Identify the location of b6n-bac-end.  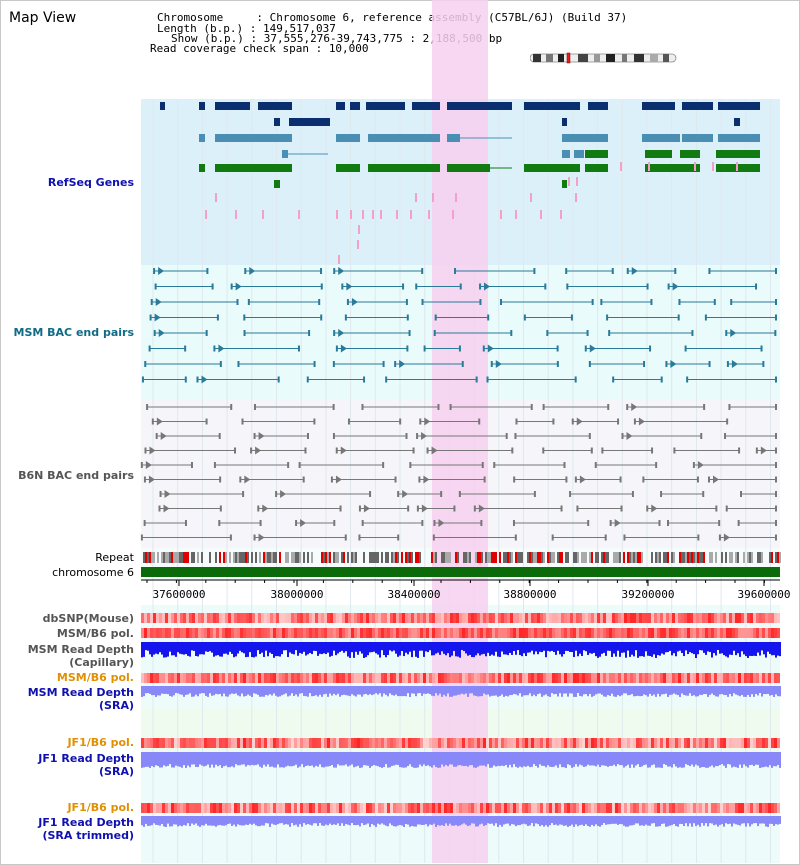
(647, 508).